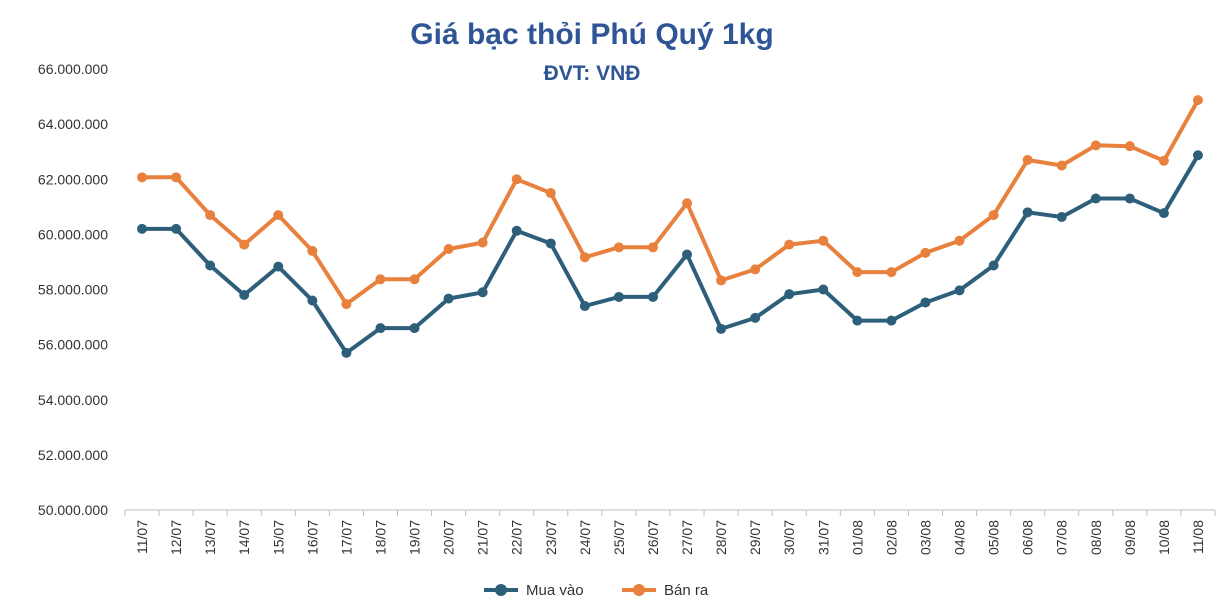 The image size is (1228, 614). Describe the element at coordinates (73, 400) in the screenshot. I see `y-tick-label: 54.000.000` at that location.